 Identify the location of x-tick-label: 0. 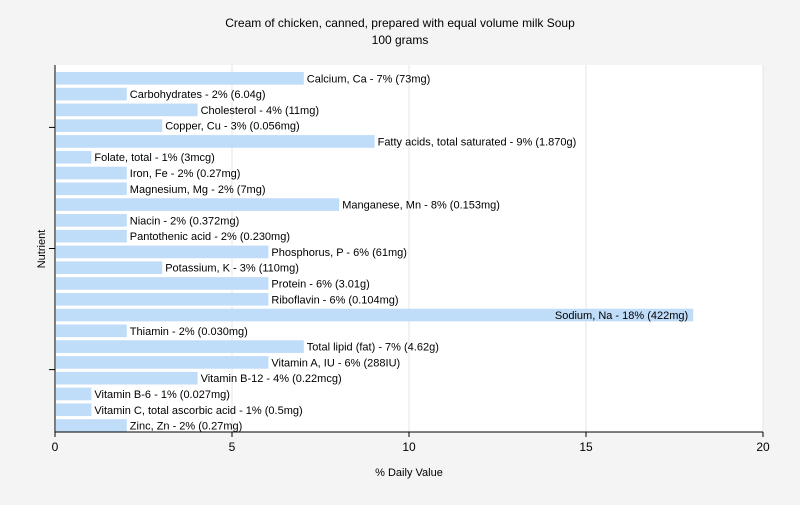
(55, 447).